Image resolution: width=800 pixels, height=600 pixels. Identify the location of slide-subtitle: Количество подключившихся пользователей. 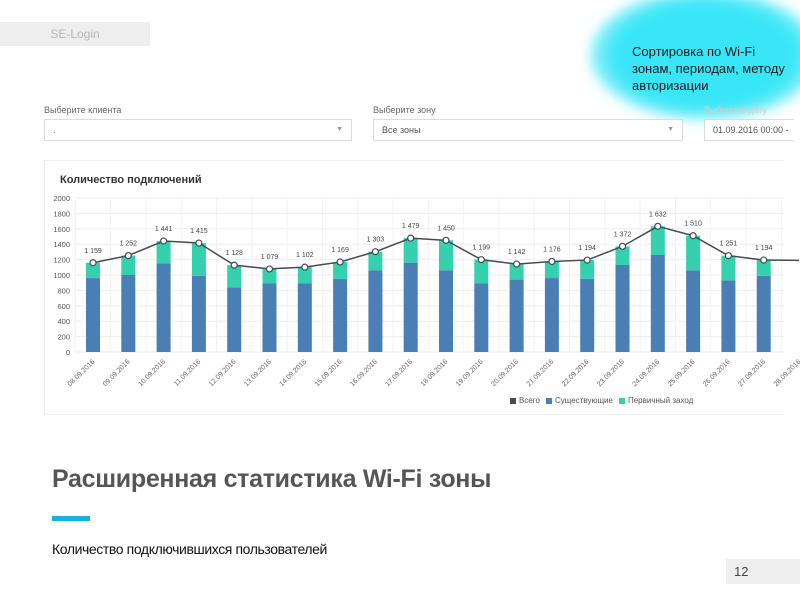
(189, 549).